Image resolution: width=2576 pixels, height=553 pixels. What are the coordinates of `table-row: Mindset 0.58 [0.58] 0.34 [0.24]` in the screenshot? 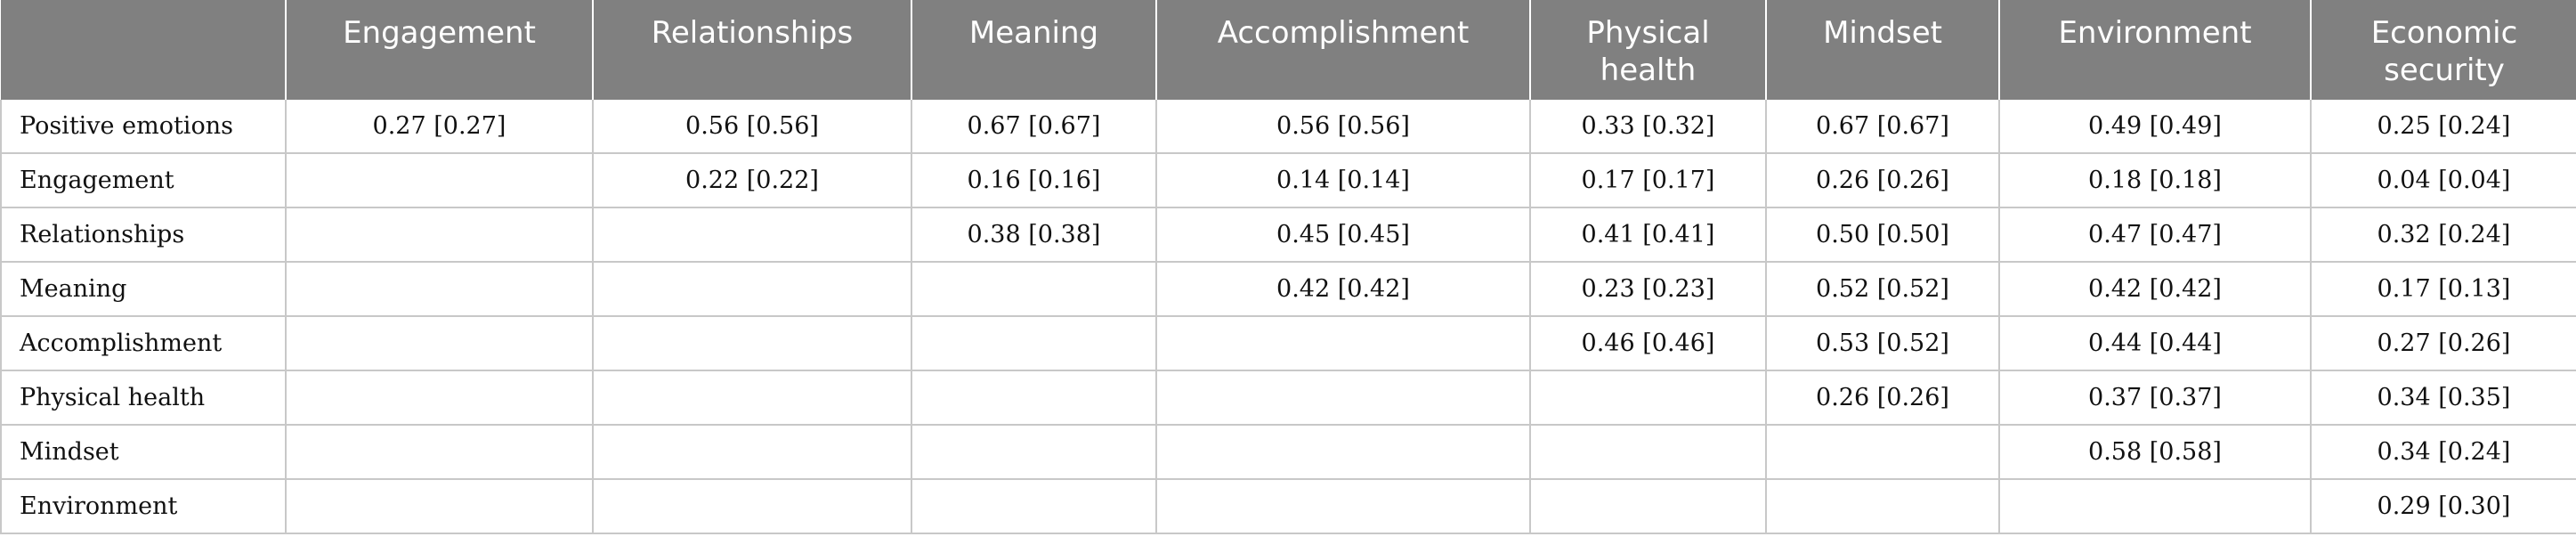 It's located at (1288, 452).